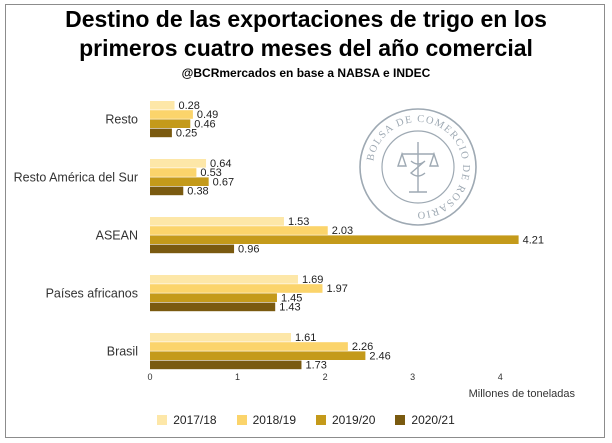 This screenshot has height=443, width=612. What do you see at coordinates (186, 134) in the screenshot?
I see `data-label: 0.25` at bounding box center [186, 134].